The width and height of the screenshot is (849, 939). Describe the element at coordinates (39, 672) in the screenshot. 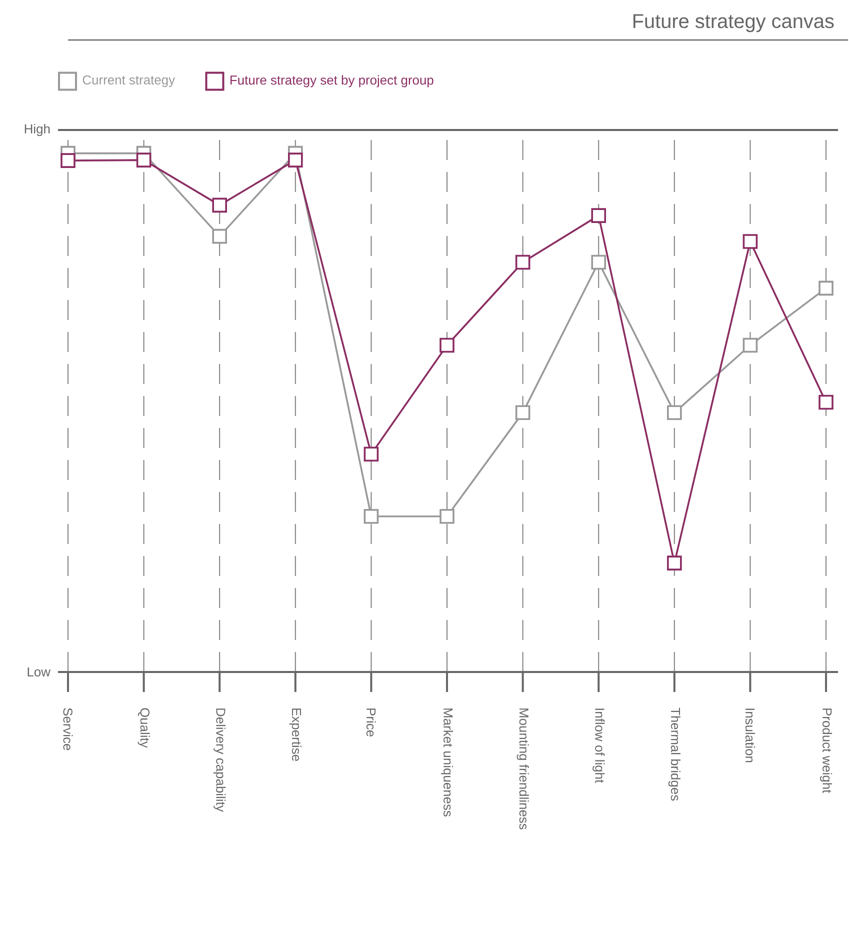

I see `text: Low` at that location.